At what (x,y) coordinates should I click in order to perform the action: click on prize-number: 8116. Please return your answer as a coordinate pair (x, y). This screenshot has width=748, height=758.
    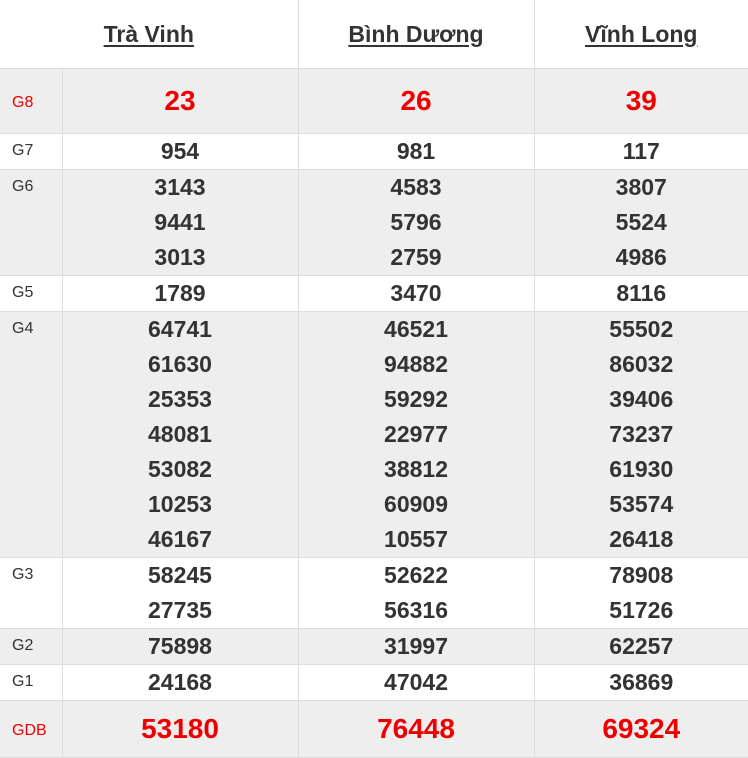
    Looking at the image, I should click on (641, 293).